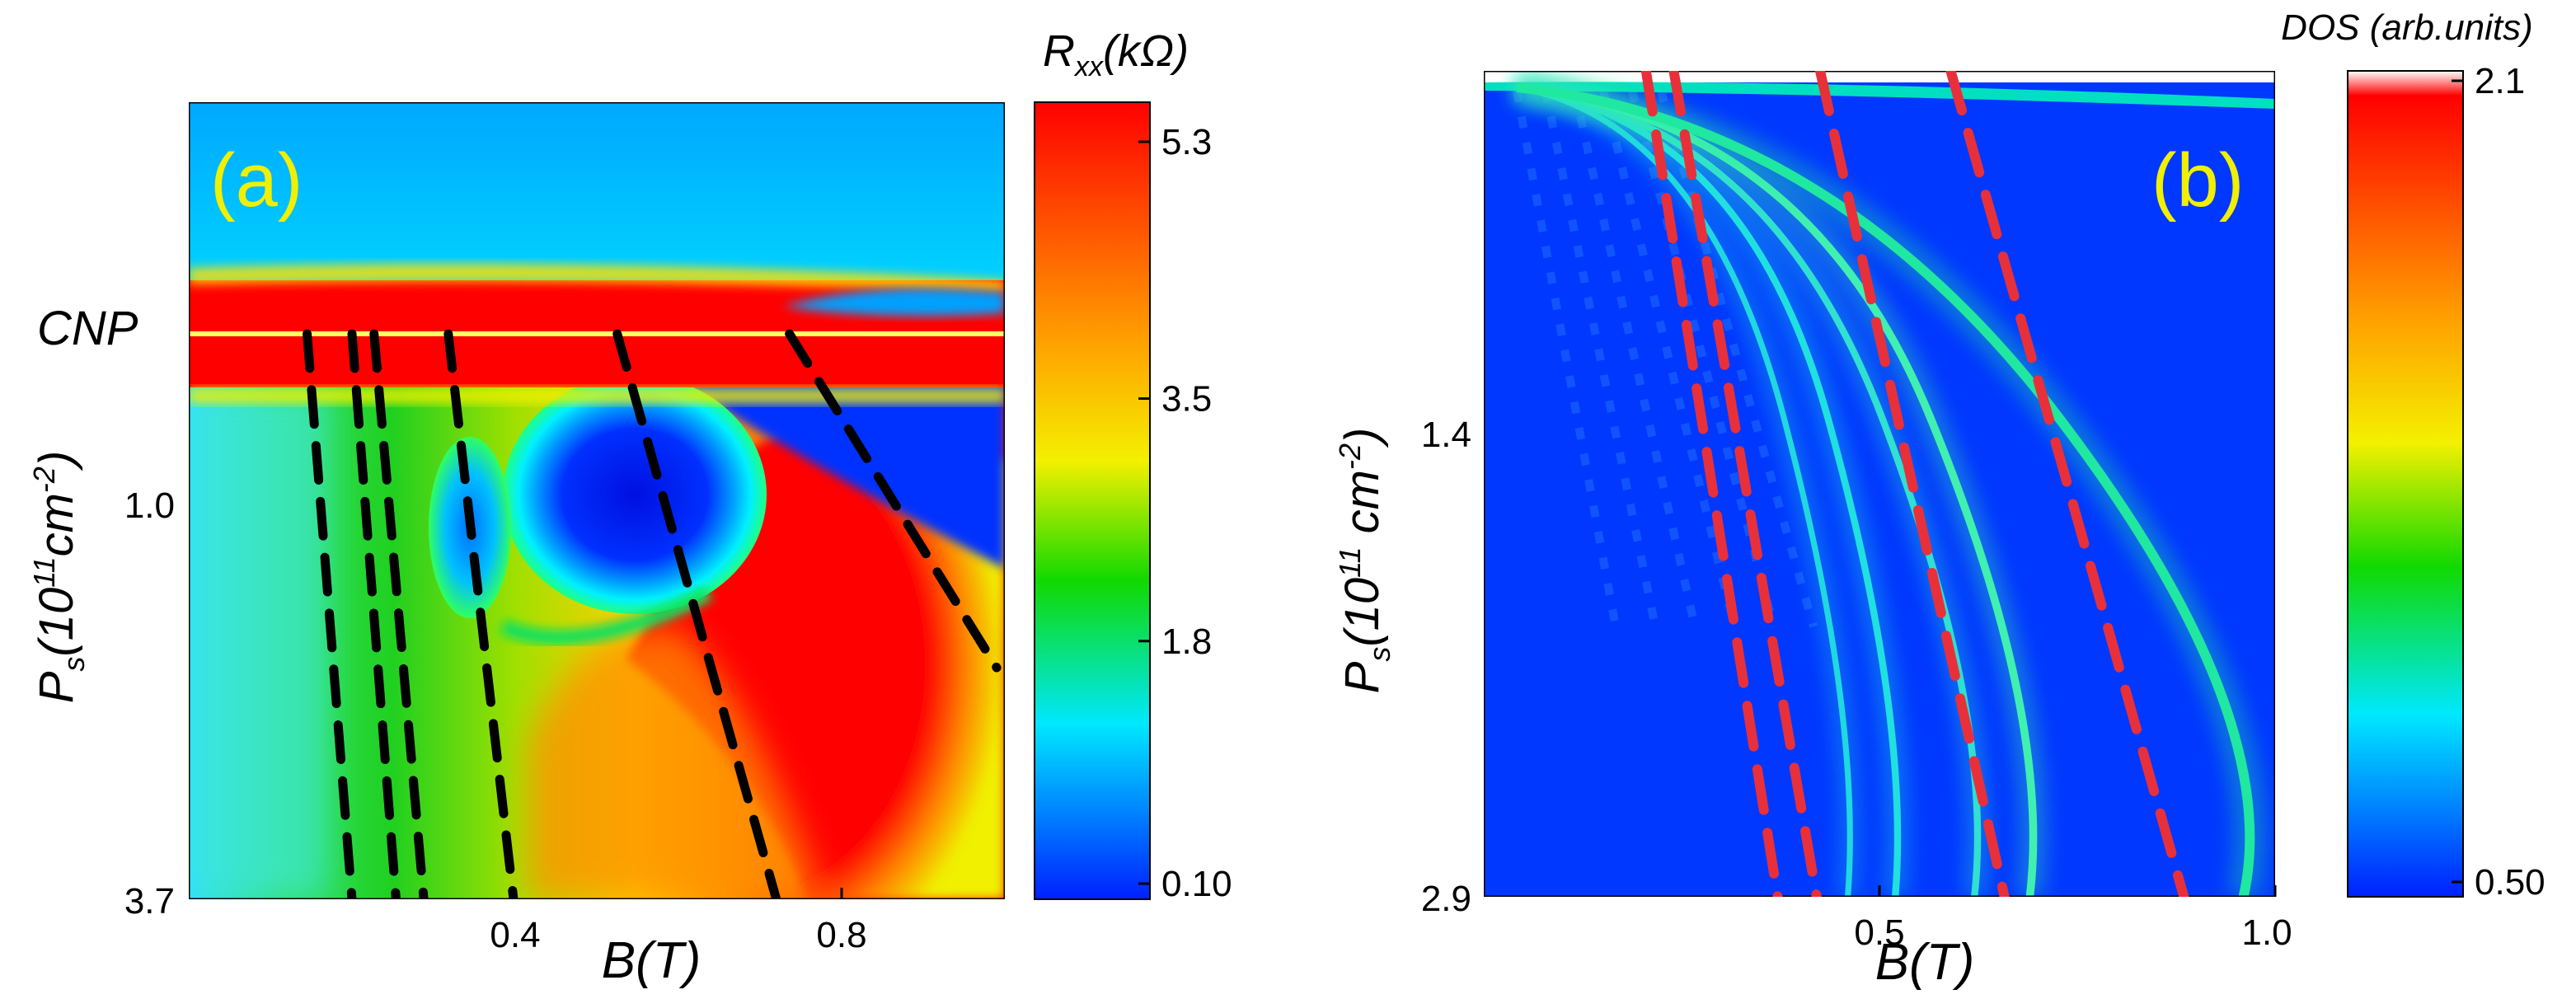 The height and width of the screenshot is (999, 2576). Describe the element at coordinates (678, 921) in the screenshot. I see `panel-a-xticks: 0.4 0.8` at that location.